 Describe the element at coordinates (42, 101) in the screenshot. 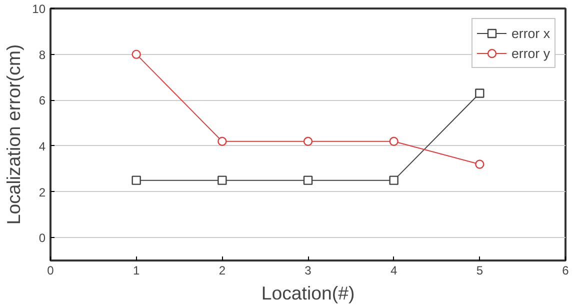

I see `y-tick-label: 6` at that location.